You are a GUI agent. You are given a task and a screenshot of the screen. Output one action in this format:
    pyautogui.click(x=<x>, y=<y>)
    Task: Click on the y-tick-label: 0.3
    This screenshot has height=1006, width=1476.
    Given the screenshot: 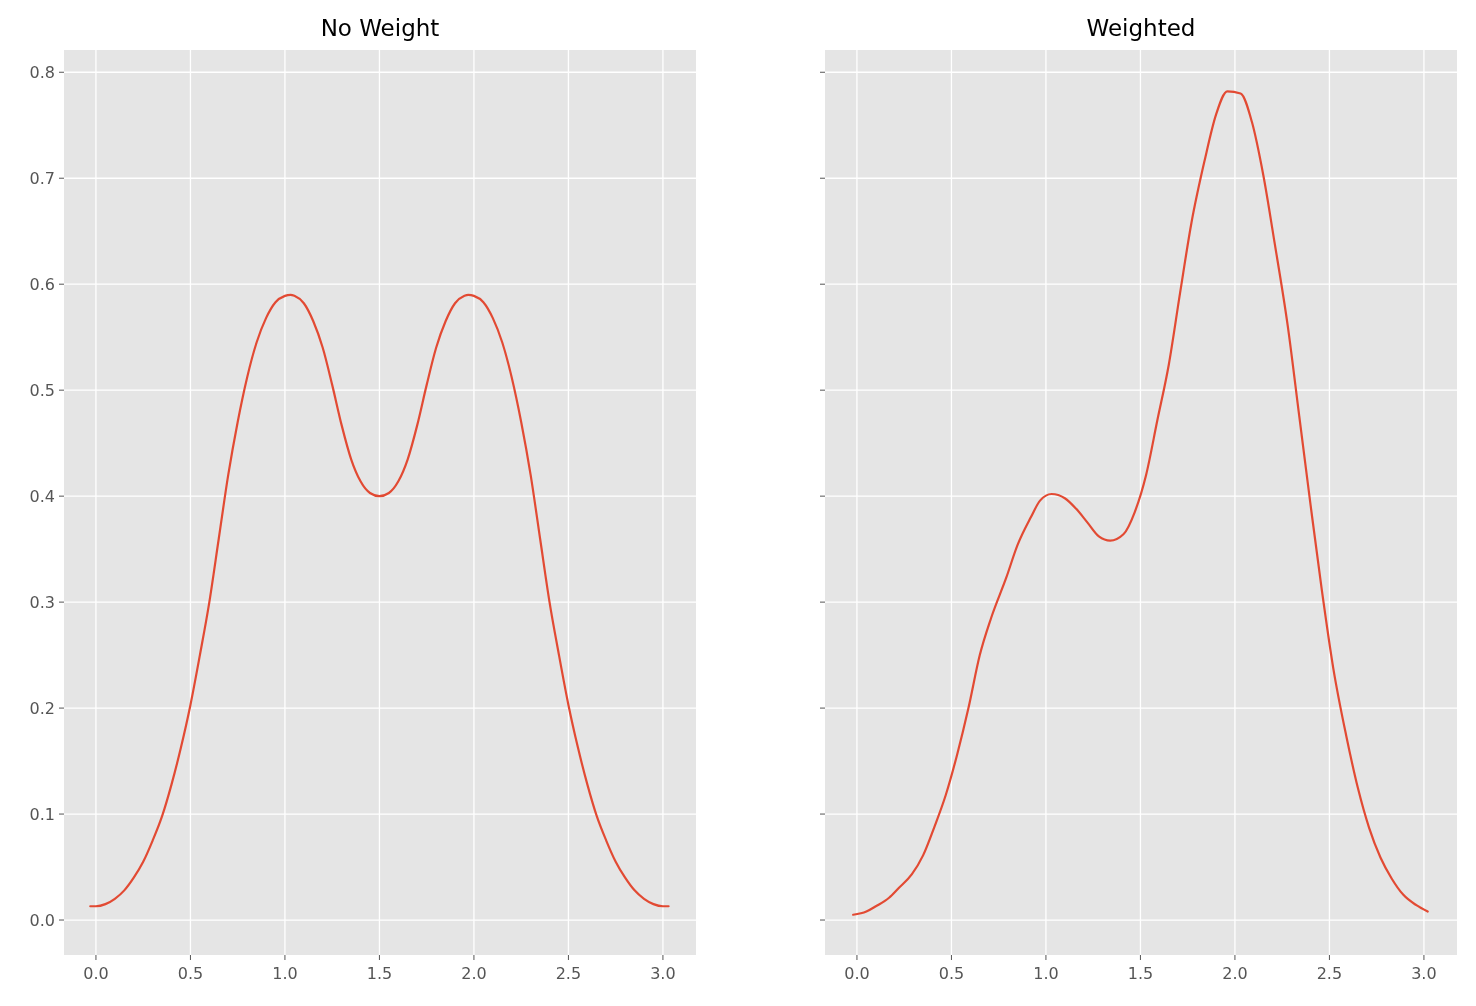 What is the action you would take?
    pyautogui.click(x=42, y=602)
    